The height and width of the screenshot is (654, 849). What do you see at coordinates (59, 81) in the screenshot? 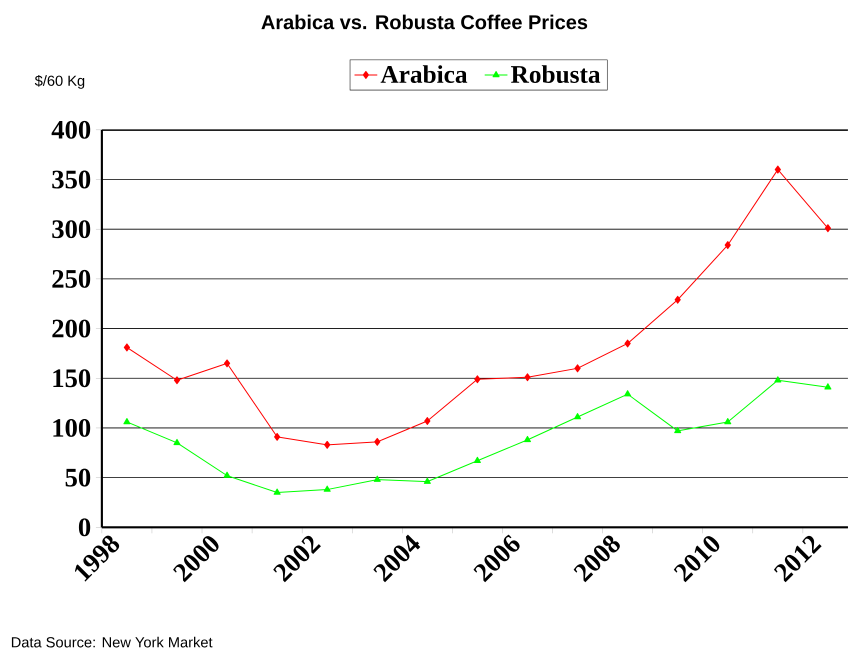
I see `y-axis-title: $/60 Kg` at bounding box center [59, 81].